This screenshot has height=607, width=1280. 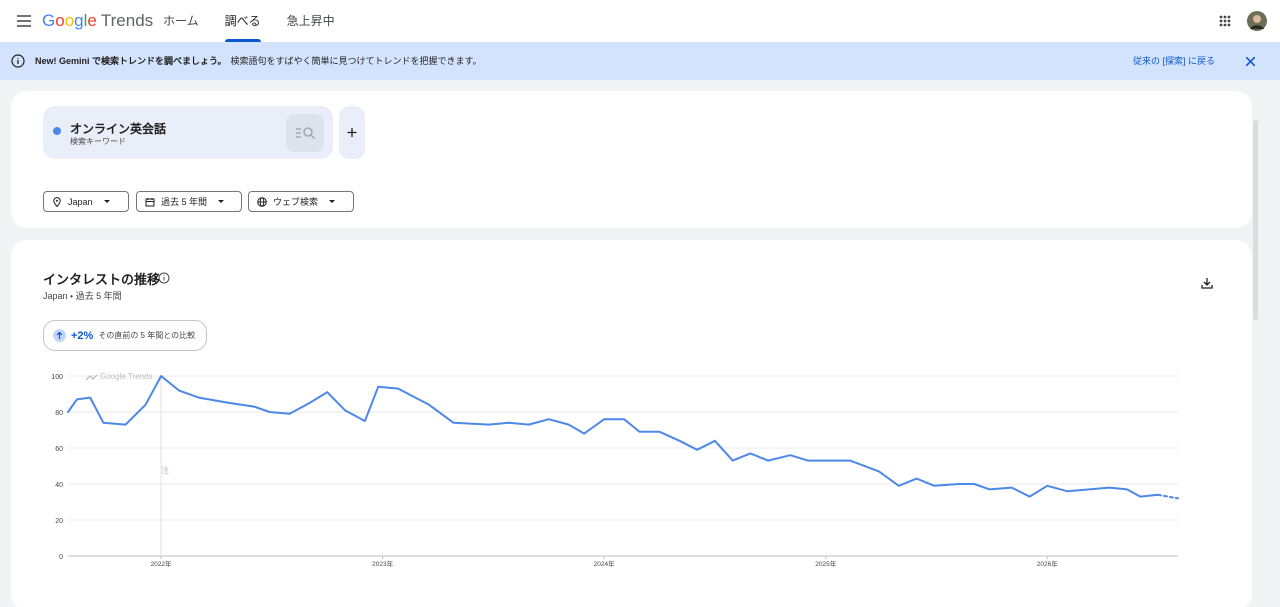 What do you see at coordinates (1047, 563) in the screenshot?
I see `x-tick-label: 2026年` at bounding box center [1047, 563].